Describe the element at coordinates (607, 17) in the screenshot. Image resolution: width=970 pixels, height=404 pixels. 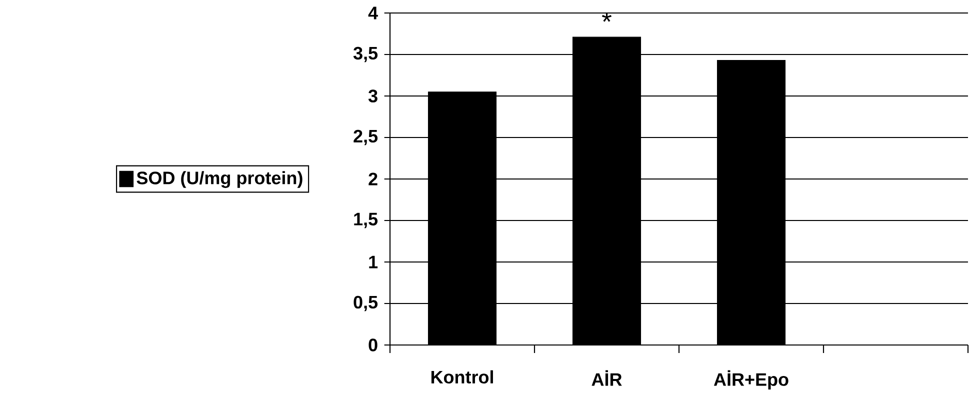
I see `annotation: *` at that location.